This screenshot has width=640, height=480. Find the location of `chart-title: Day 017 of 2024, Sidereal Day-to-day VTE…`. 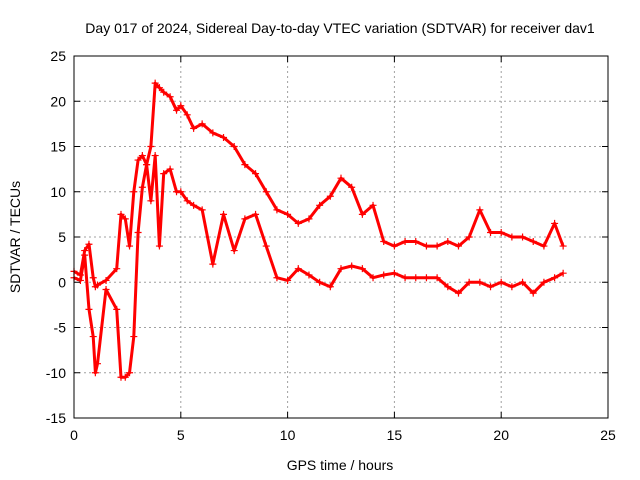

chart-title: Day 017 of 2024, Sidereal Day-to-day VTE… is located at coordinates (340, 28).